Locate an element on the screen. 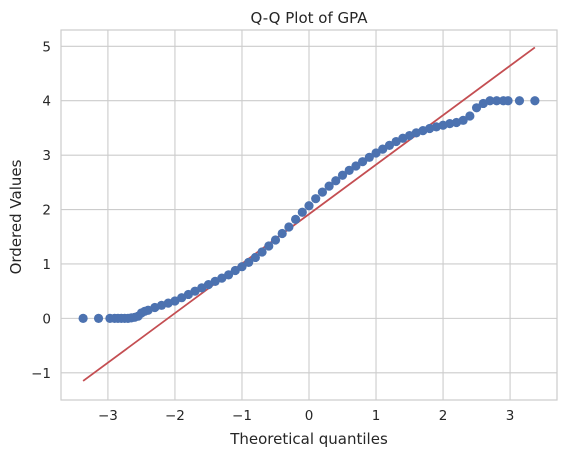 This screenshot has height=457, width=567. x-tick-label: 0 is located at coordinates (309, 416).